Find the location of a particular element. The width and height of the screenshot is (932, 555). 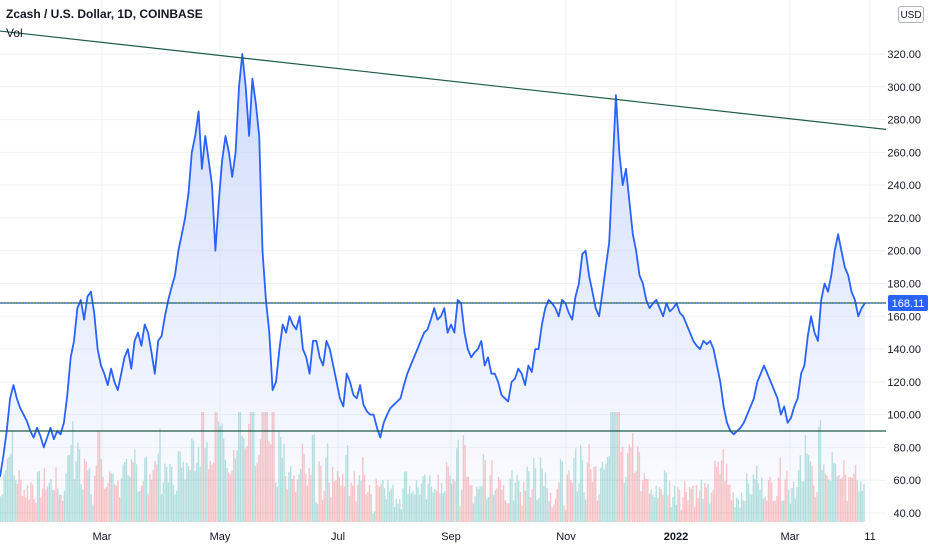

y-tick-label: 180.00 is located at coordinates (904, 285).